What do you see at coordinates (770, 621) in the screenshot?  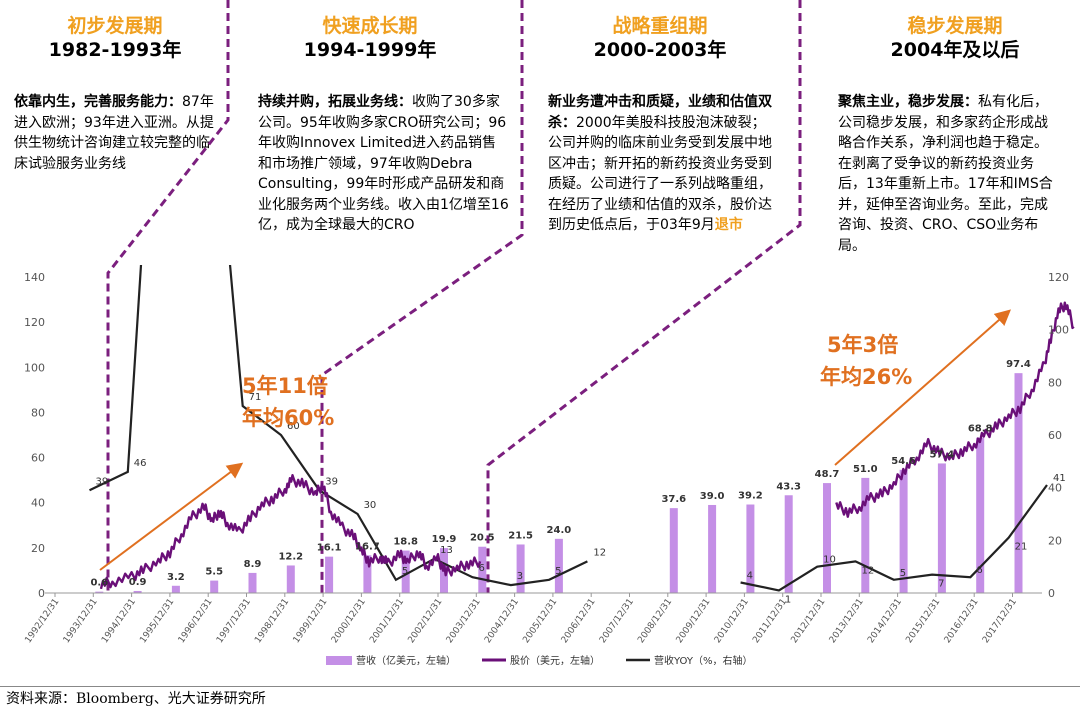 I see `x-axis-tick-label: 2011/12/31` at bounding box center [770, 621].